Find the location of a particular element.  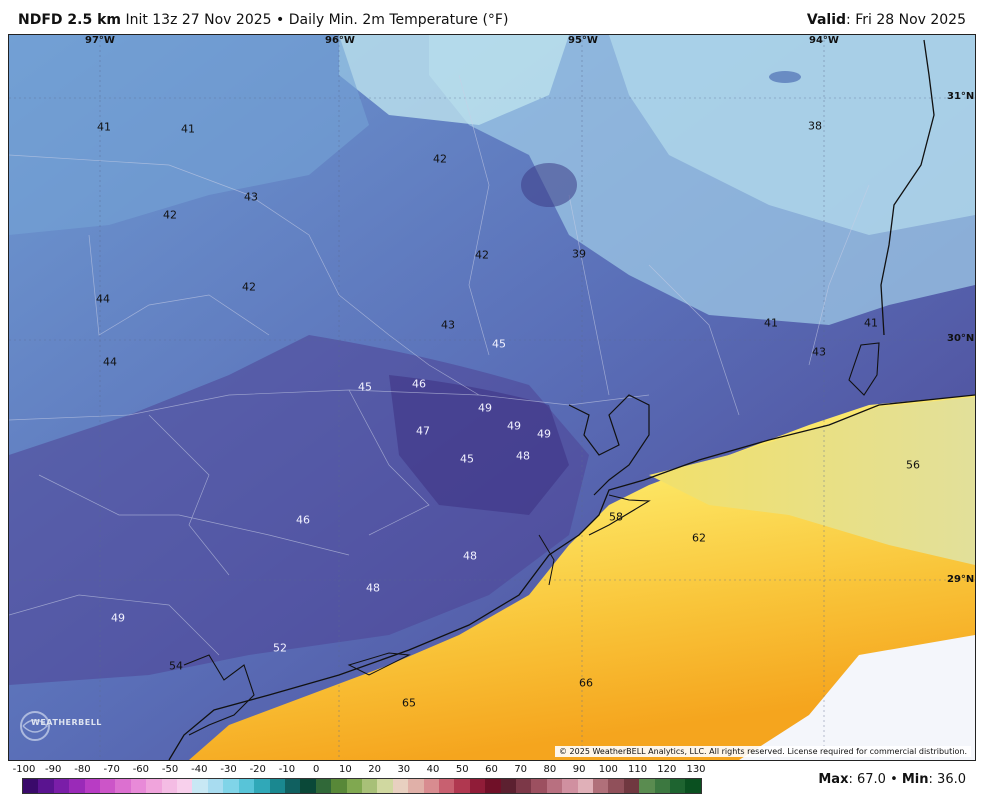

temp-label: 58 is located at coordinates (616, 517).